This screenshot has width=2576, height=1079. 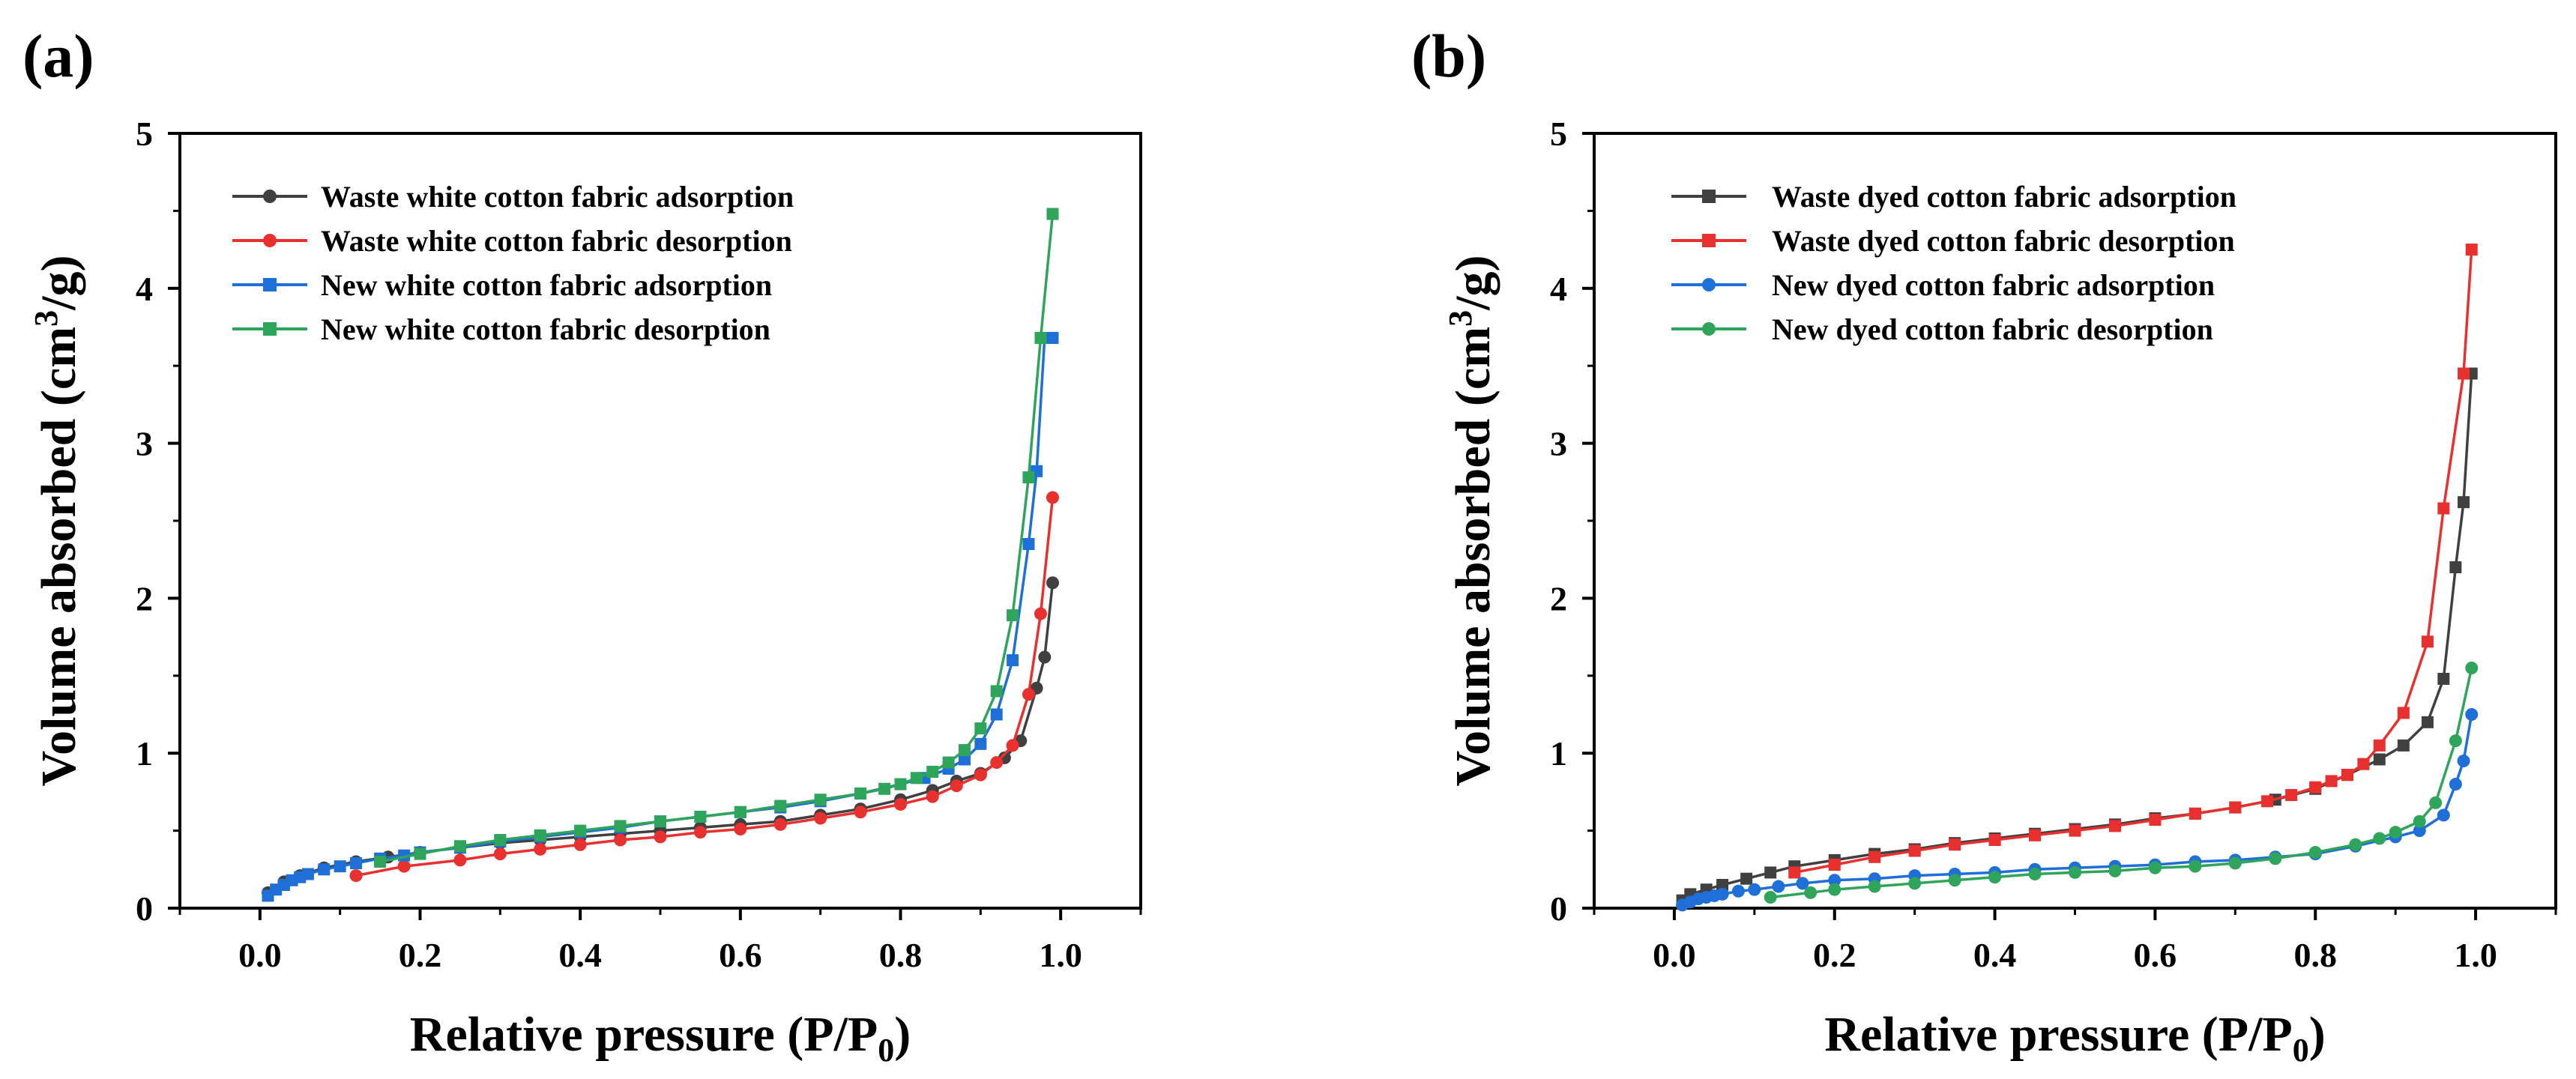 What do you see at coordinates (421, 955) in the screenshot?
I see `x-tick-label: 0.2` at bounding box center [421, 955].